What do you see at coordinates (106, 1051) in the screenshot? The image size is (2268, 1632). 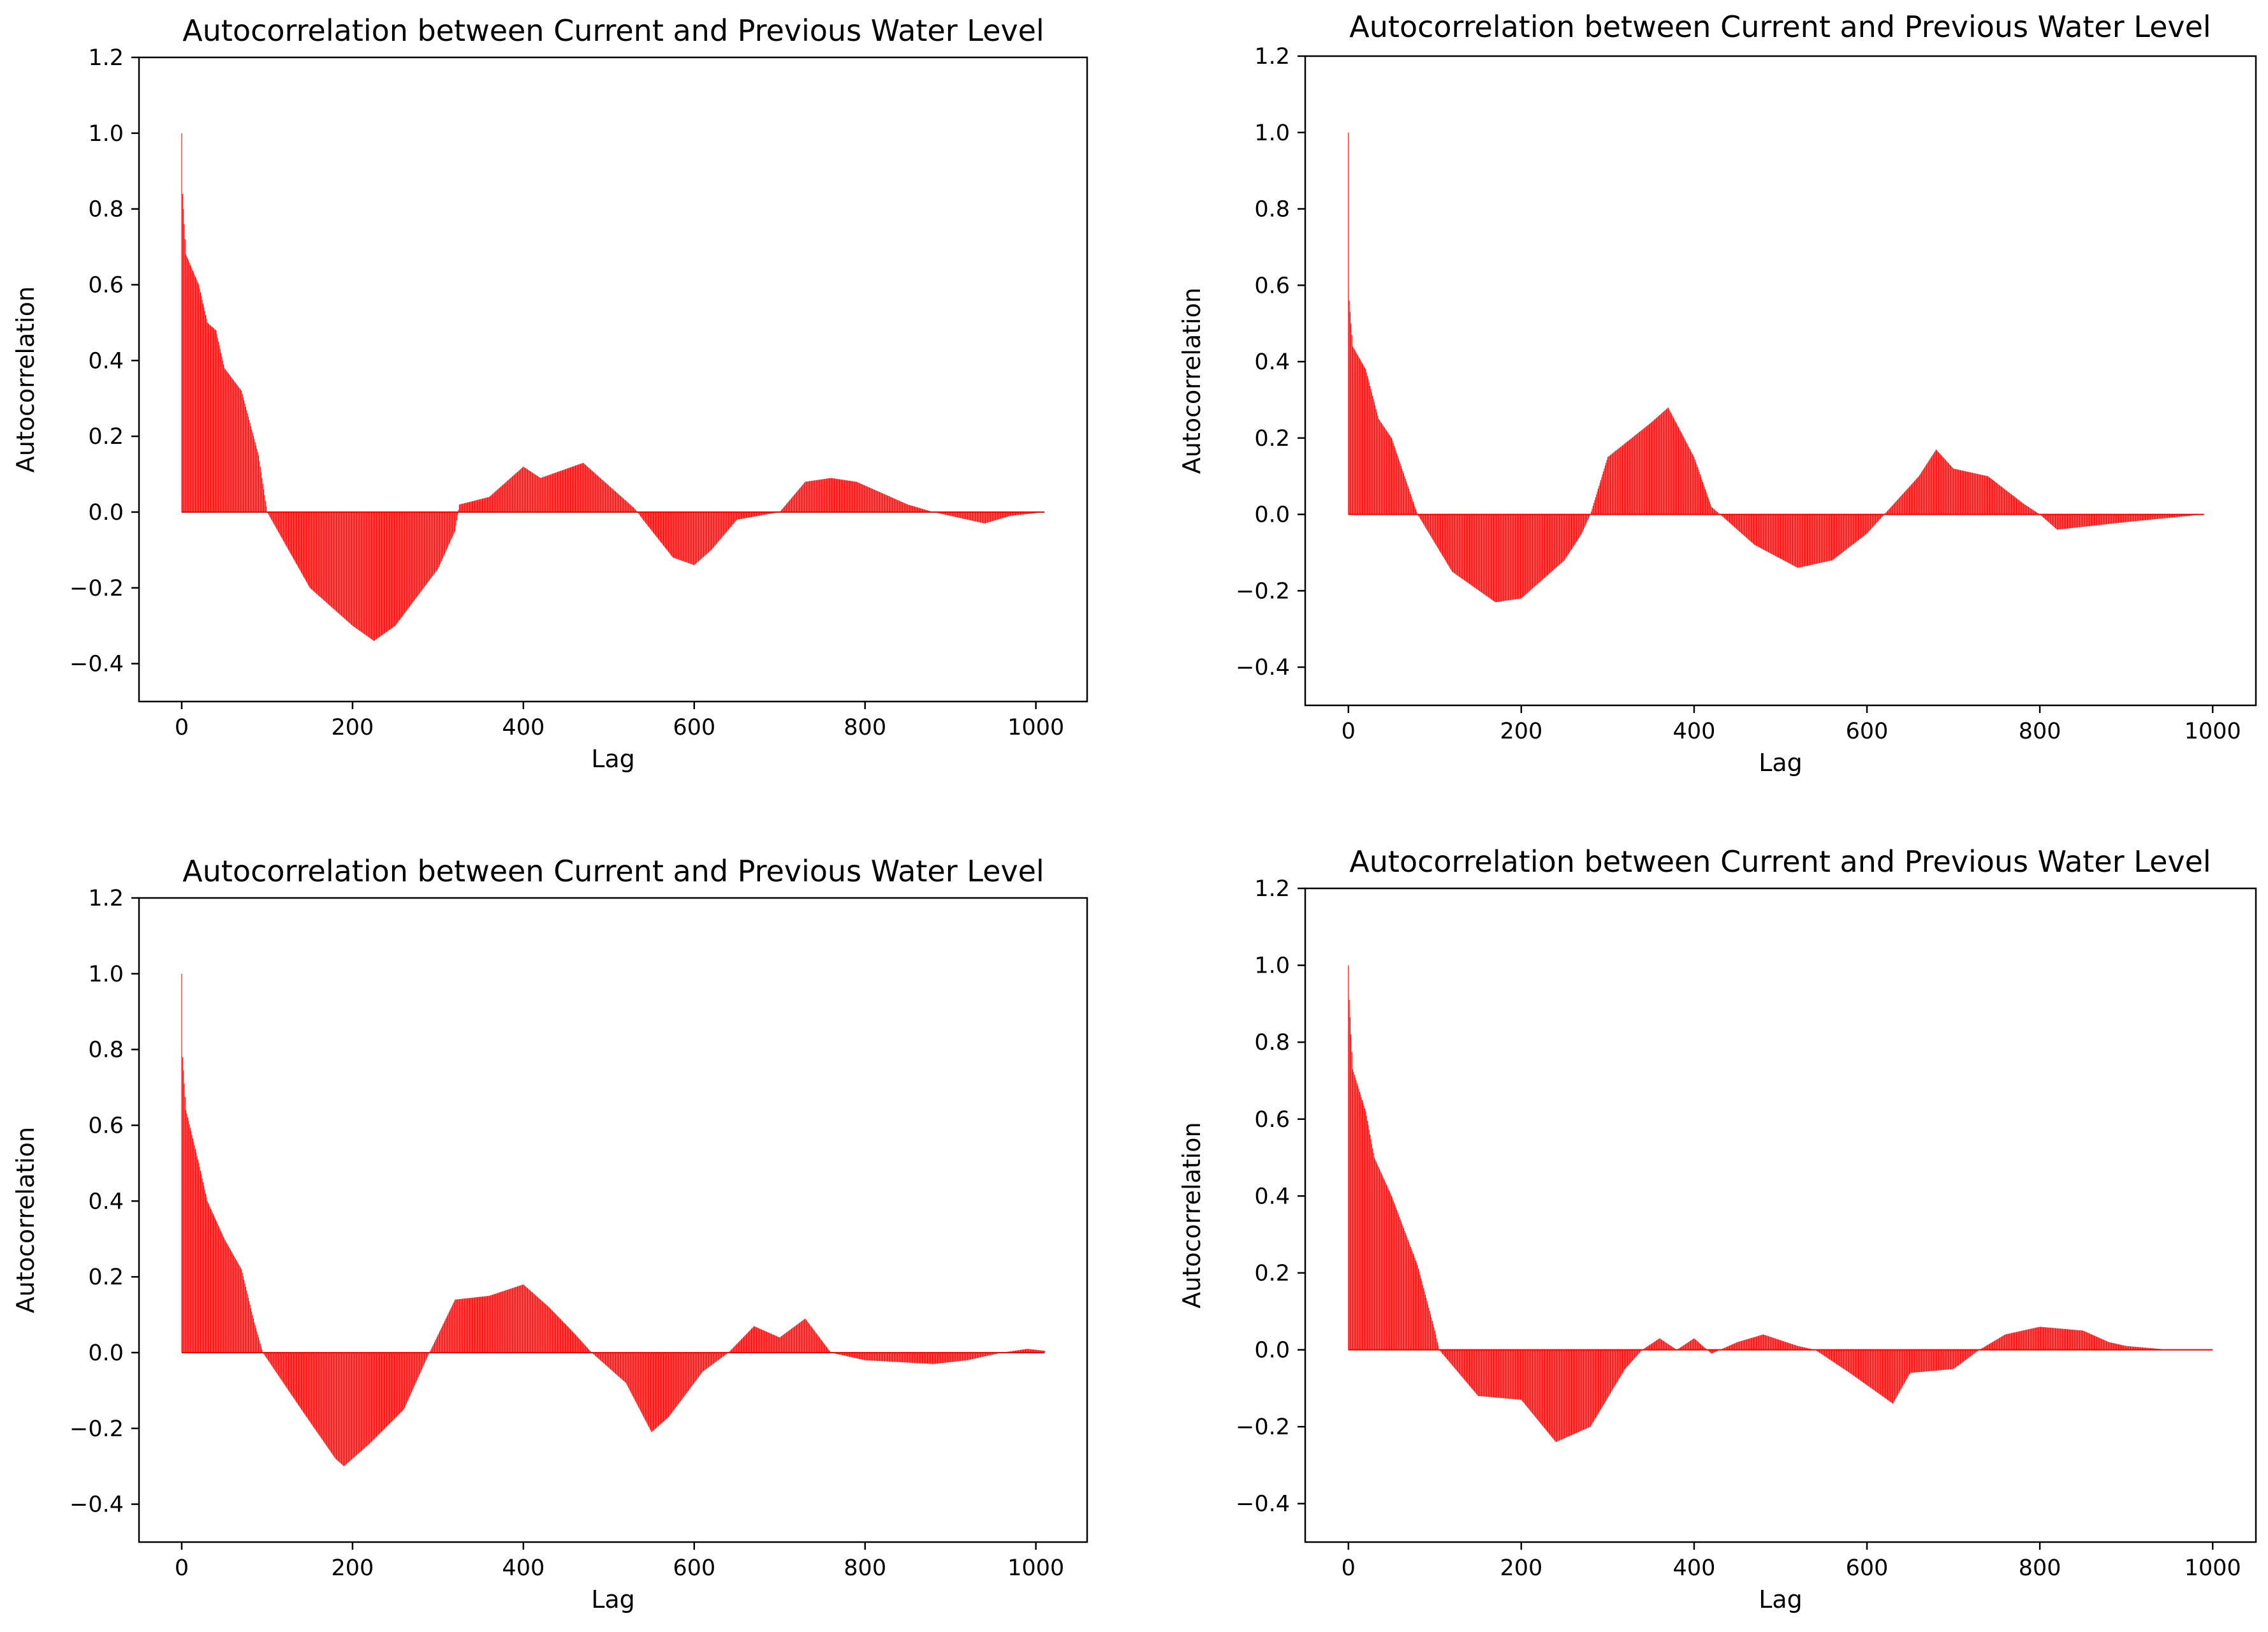 I see `y-tick-label: 0.8` at bounding box center [106, 1051].